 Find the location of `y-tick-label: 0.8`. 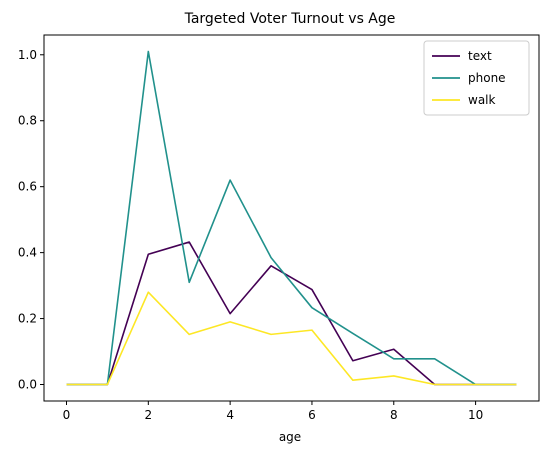

y-tick-label: 0.8 is located at coordinates (27, 121).